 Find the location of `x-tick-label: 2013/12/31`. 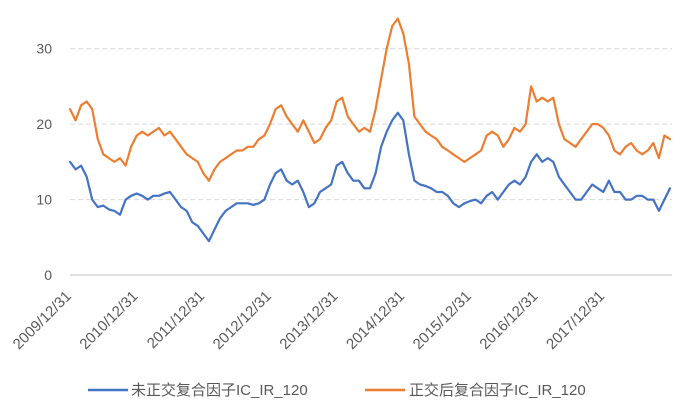

x-tick-label: 2013/12/31 is located at coordinates (308, 320).